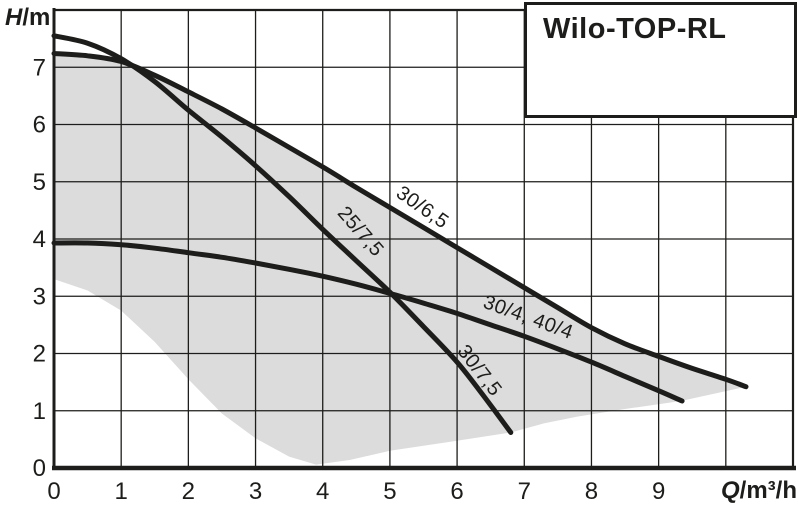 The height and width of the screenshot is (505, 800). Describe the element at coordinates (39, 239) in the screenshot. I see `y-tick-label: 4` at that location.